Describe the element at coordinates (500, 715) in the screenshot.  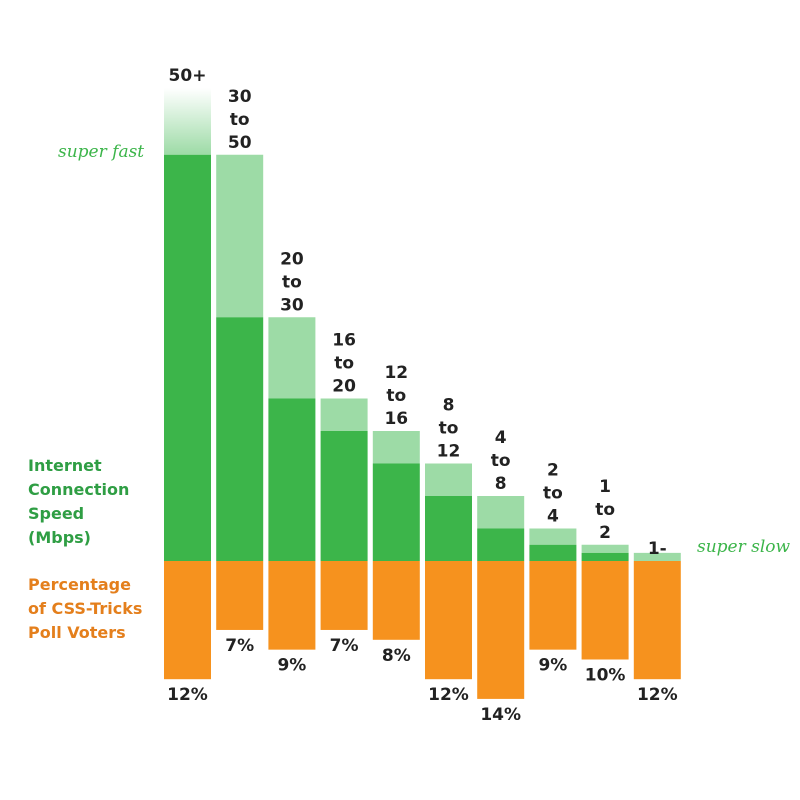
I see `percent-label: 14%` at that location.